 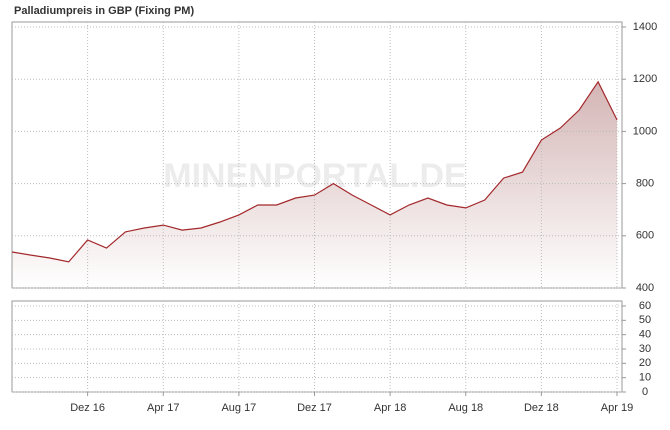 I want to click on x-tick-label: Apr 18, so click(x=390, y=408).